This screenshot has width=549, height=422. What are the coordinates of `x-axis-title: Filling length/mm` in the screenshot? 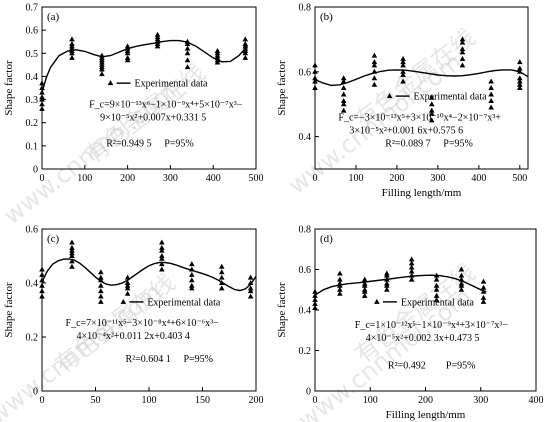 It's located at (426, 415).